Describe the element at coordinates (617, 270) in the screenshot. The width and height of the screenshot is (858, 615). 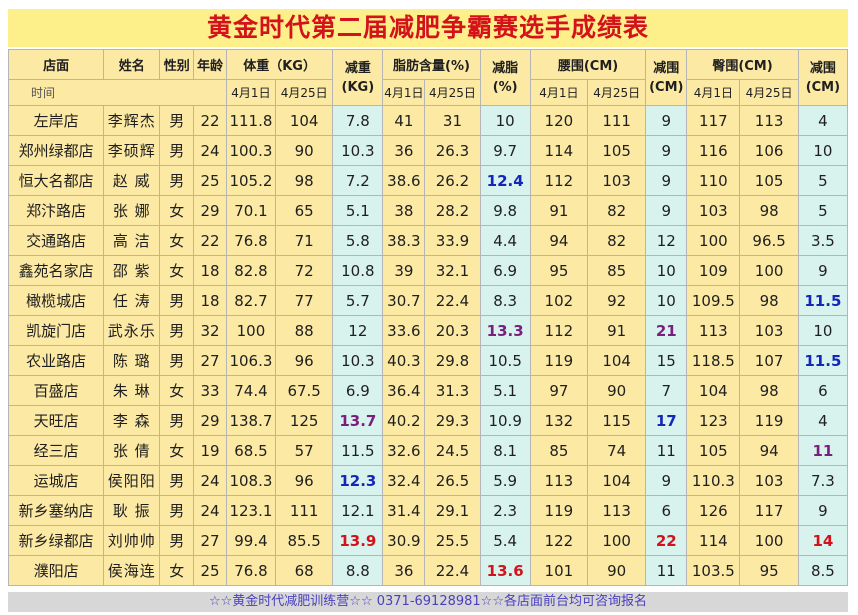
I see `waist-apr25-cell: 85` at that location.